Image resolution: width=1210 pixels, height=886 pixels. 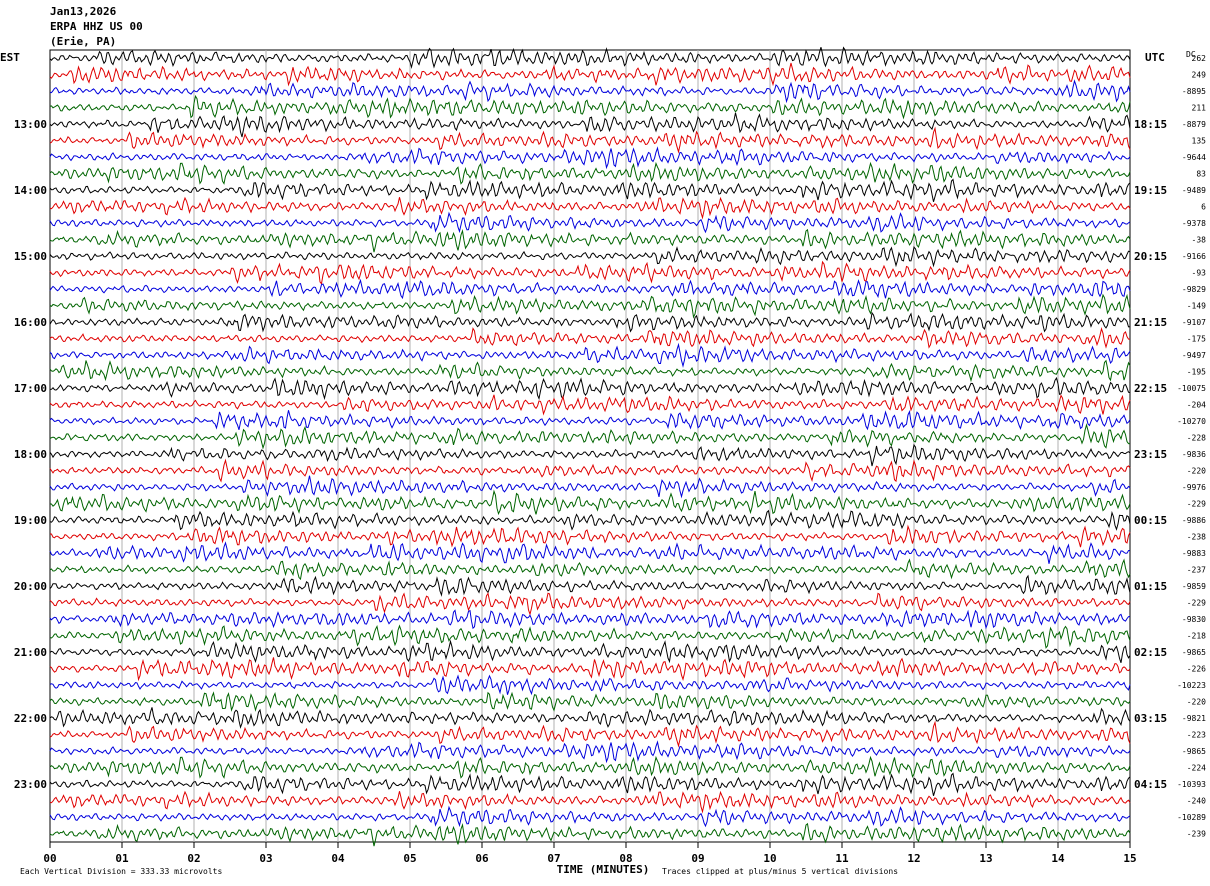 I want to click on location-label: (Erie, PA), so click(x=83, y=41).